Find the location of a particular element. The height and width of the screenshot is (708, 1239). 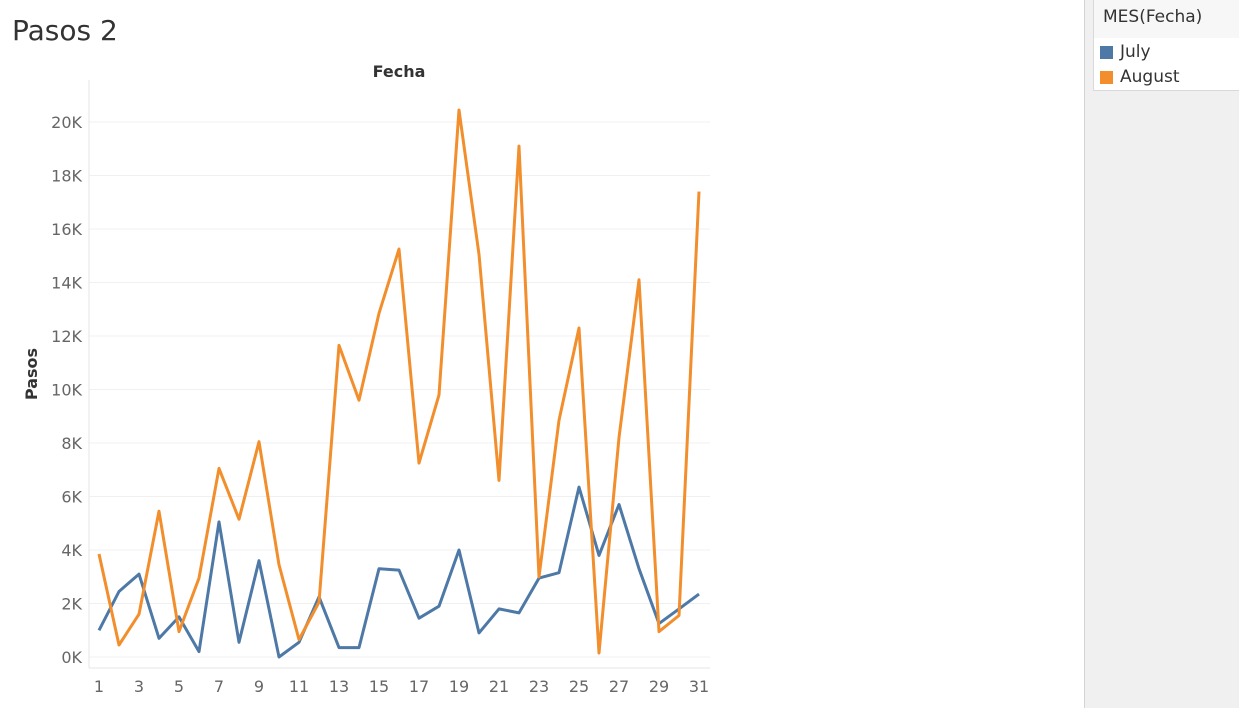

y-axis-ticks: 0K 2K 4K 6K 8K 10K 12K 14K 16K 18K 20K is located at coordinates (66, 390).